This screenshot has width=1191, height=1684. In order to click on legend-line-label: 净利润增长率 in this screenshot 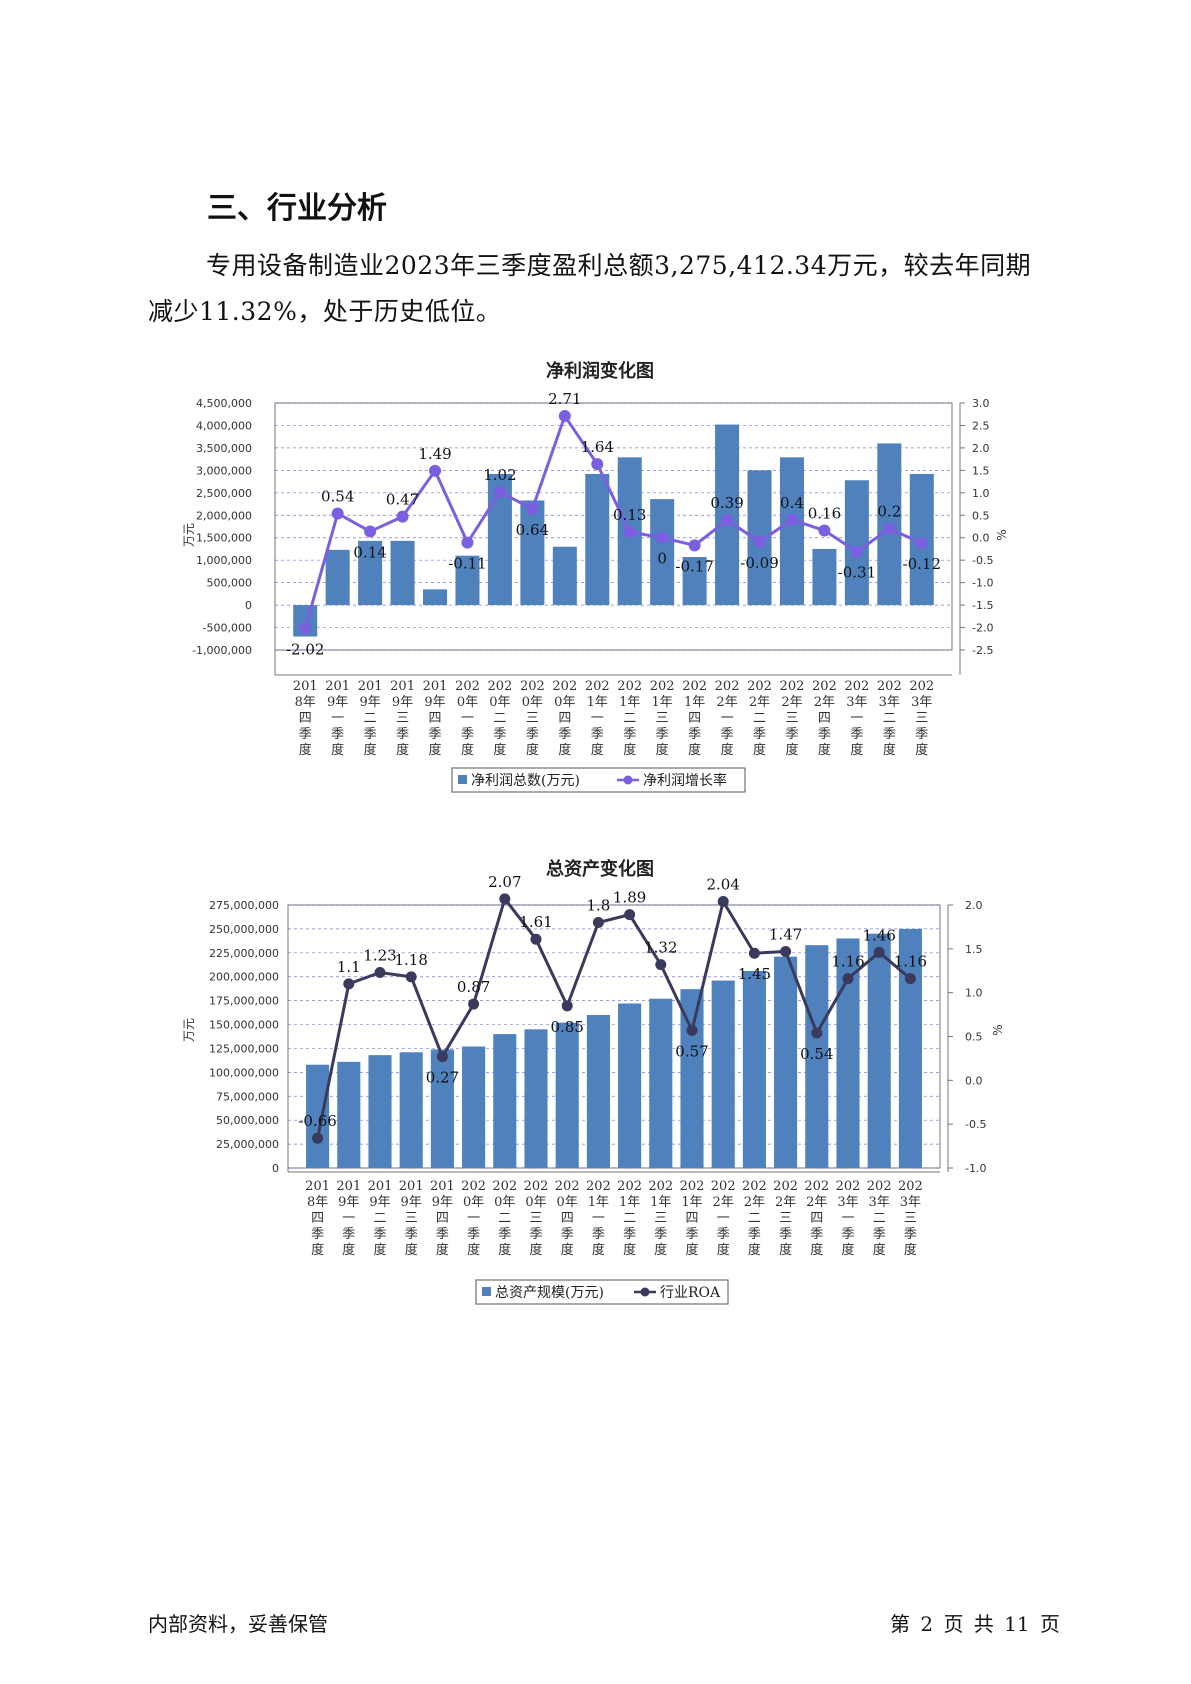, I will do `click(685, 780)`.